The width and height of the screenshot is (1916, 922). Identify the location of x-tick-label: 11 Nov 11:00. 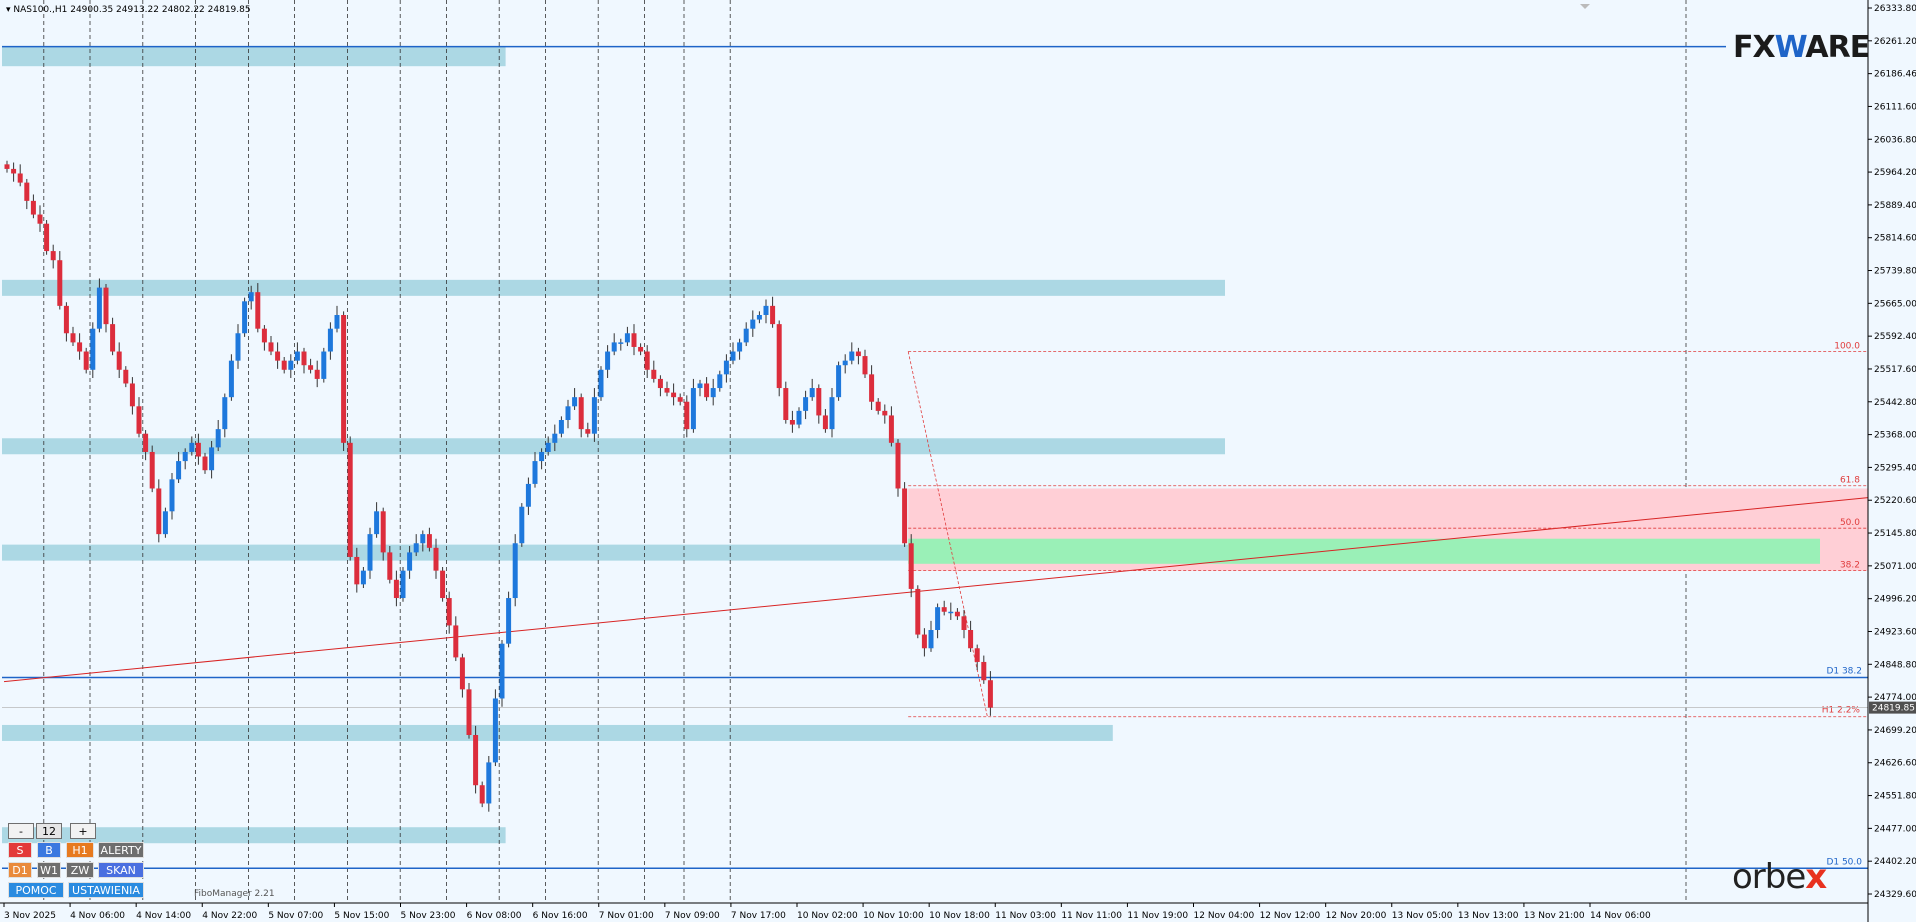
(1091, 916).